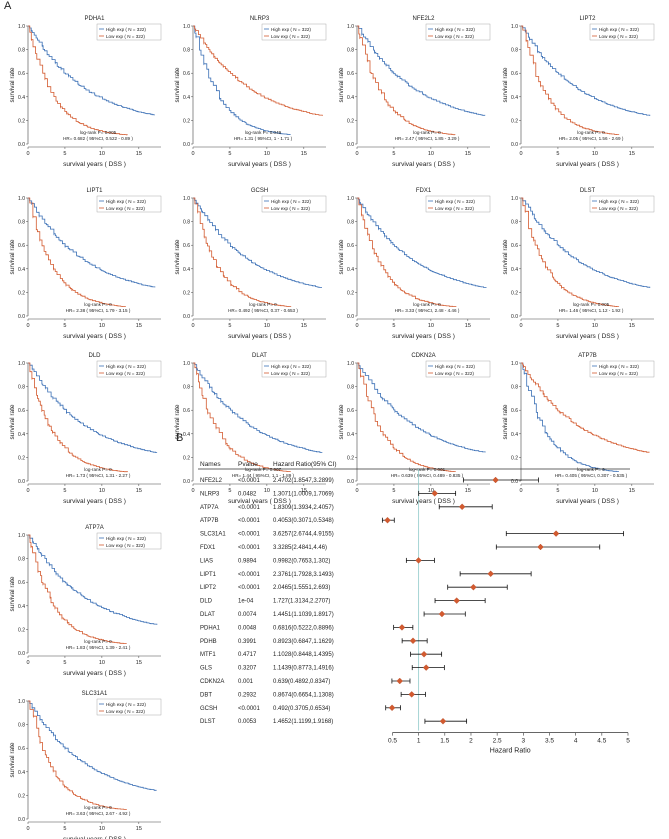 Image resolution: width=669 pixels, height=839 pixels. What do you see at coordinates (303, 669) in the screenshot?
I see `forest-row-hr: 1.1439(0.8773,1.4916)` at bounding box center [303, 669].